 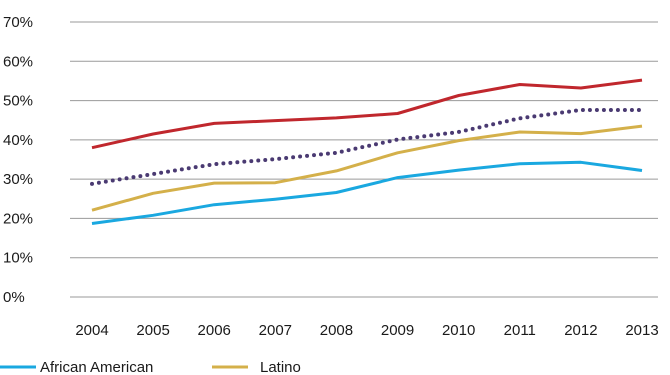 I want to click on y-tick-label: 0%, so click(x=14, y=297).